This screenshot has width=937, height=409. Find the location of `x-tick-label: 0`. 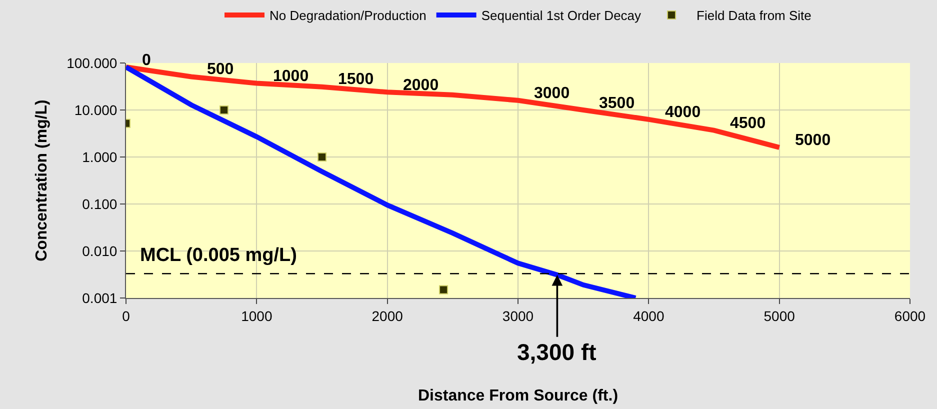

x-tick-label: 0 is located at coordinates (126, 316).